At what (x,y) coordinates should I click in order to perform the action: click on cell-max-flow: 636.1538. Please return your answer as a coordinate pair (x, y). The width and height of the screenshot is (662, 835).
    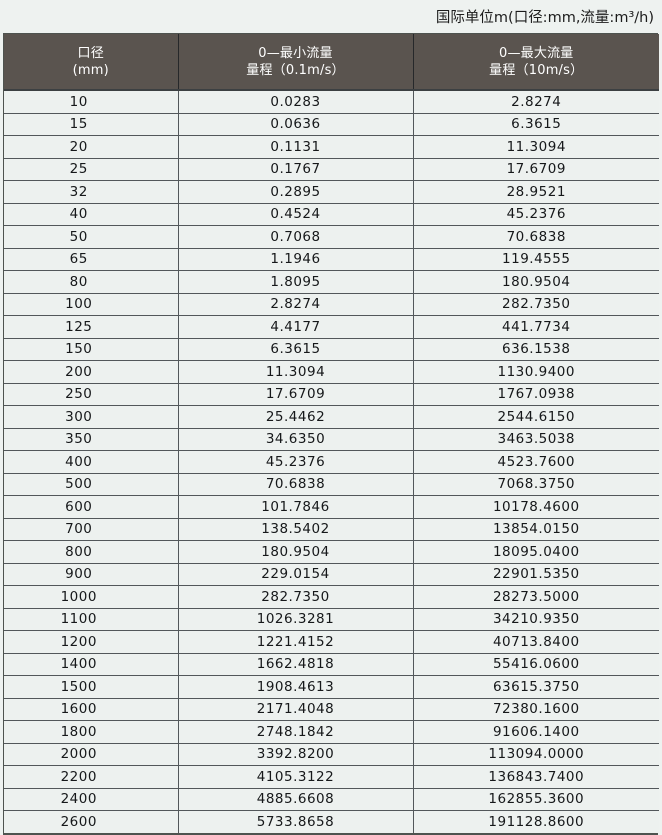
    Looking at the image, I should click on (536, 349).